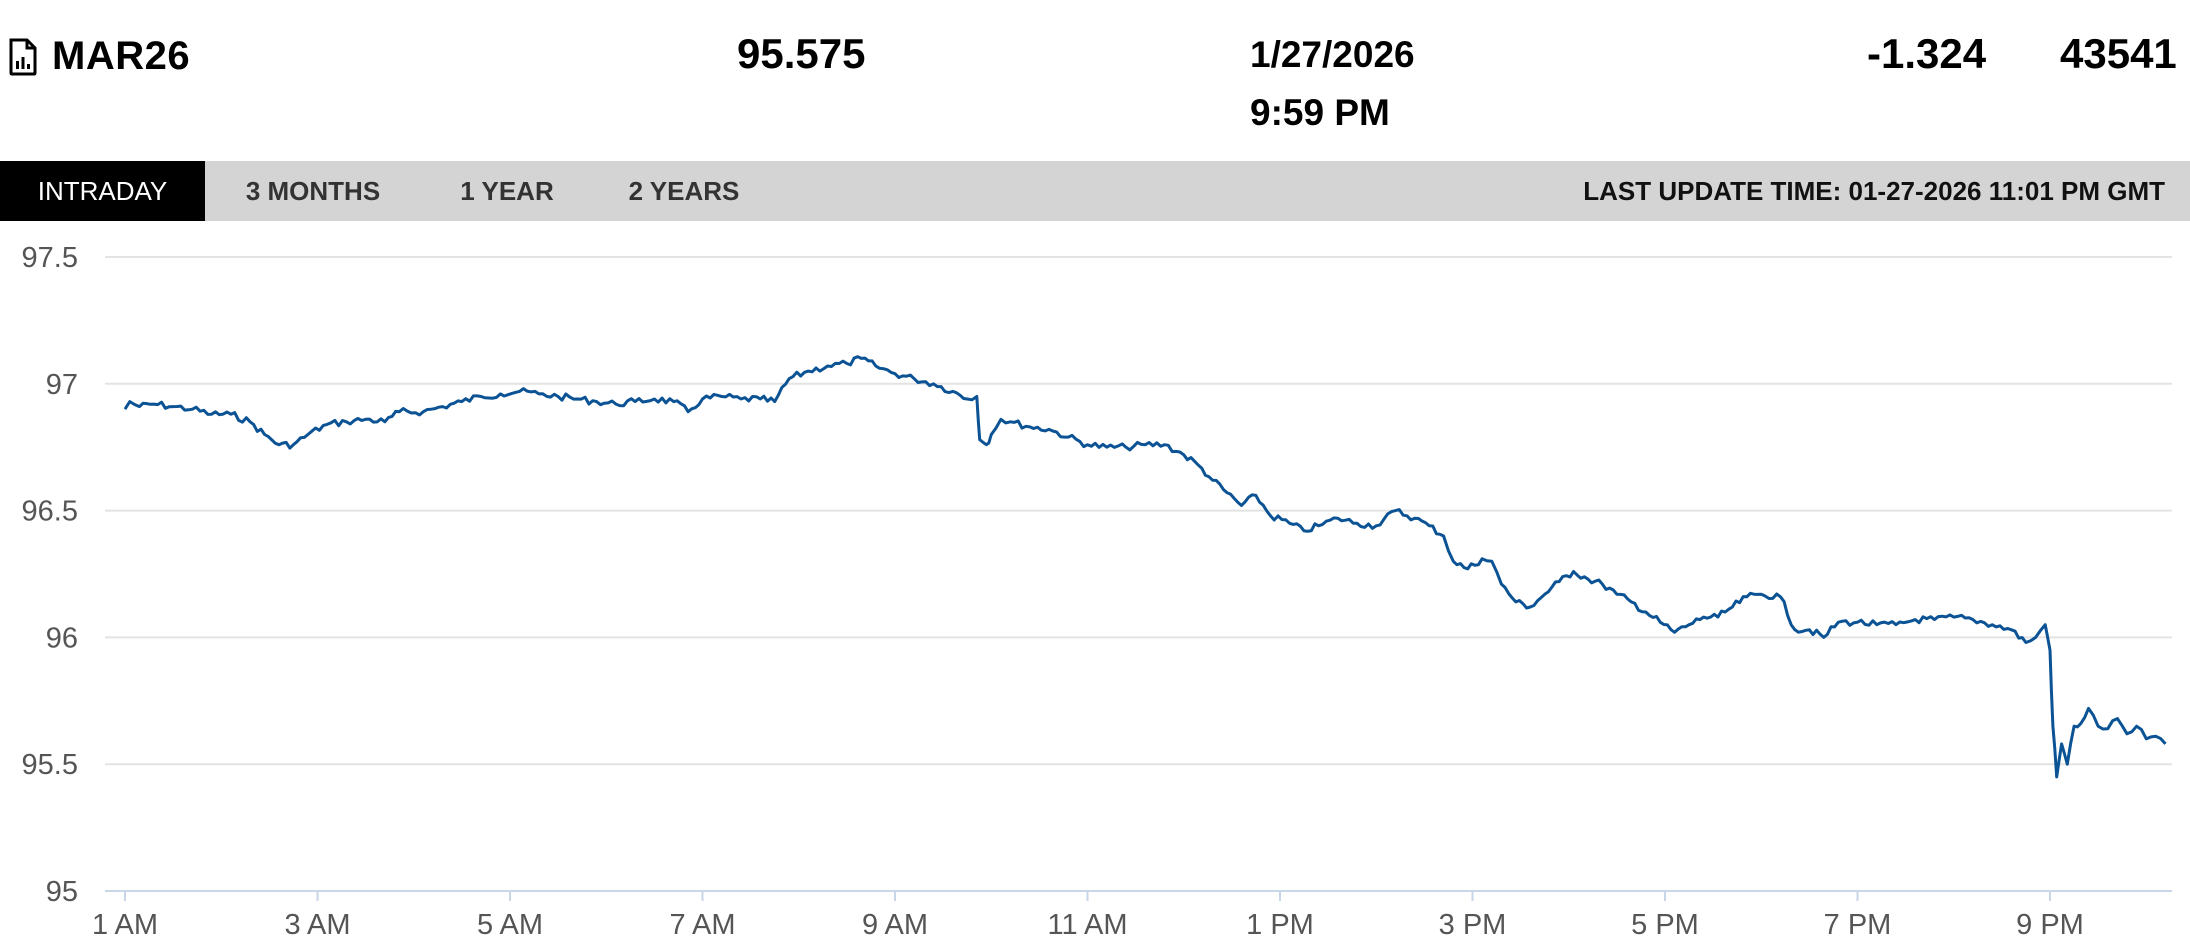  Describe the element at coordinates (895, 925) in the screenshot. I see `x-tick-label: 9 AM` at that location.